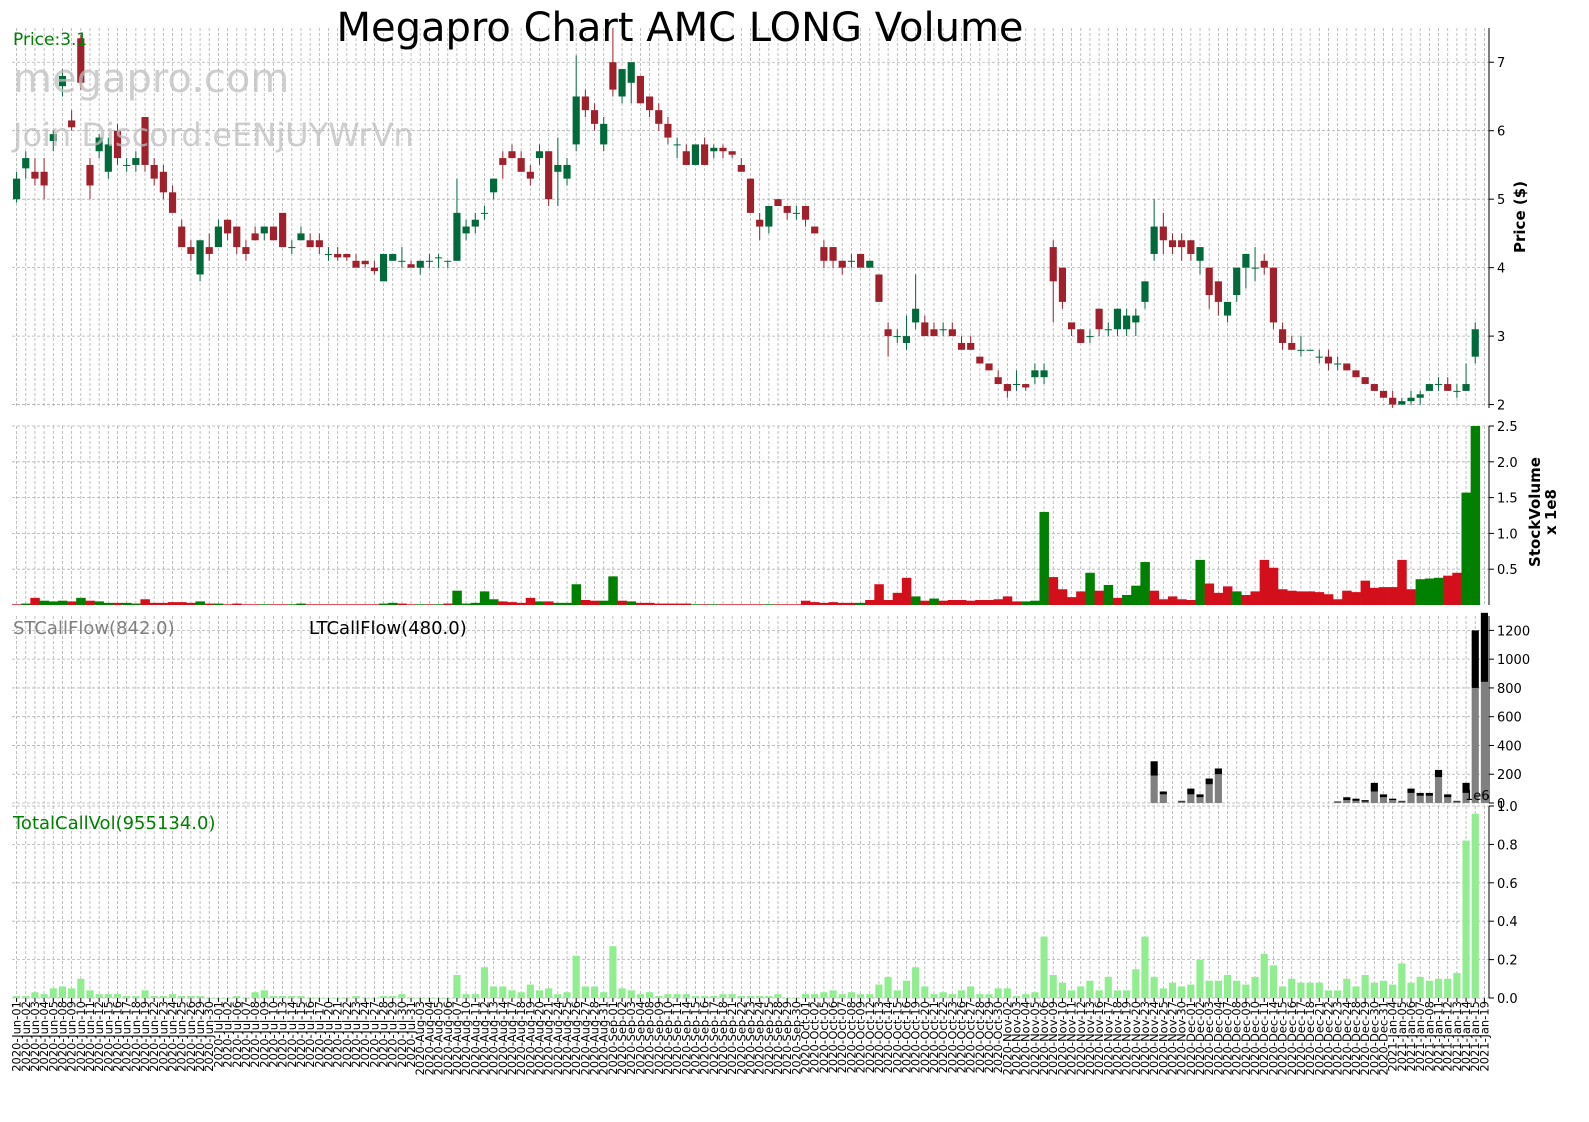  What do you see at coordinates (980, 1037) in the screenshot?
I see `x-tick-label: 2020-Oct-28` at bounding box center [980, 1037].